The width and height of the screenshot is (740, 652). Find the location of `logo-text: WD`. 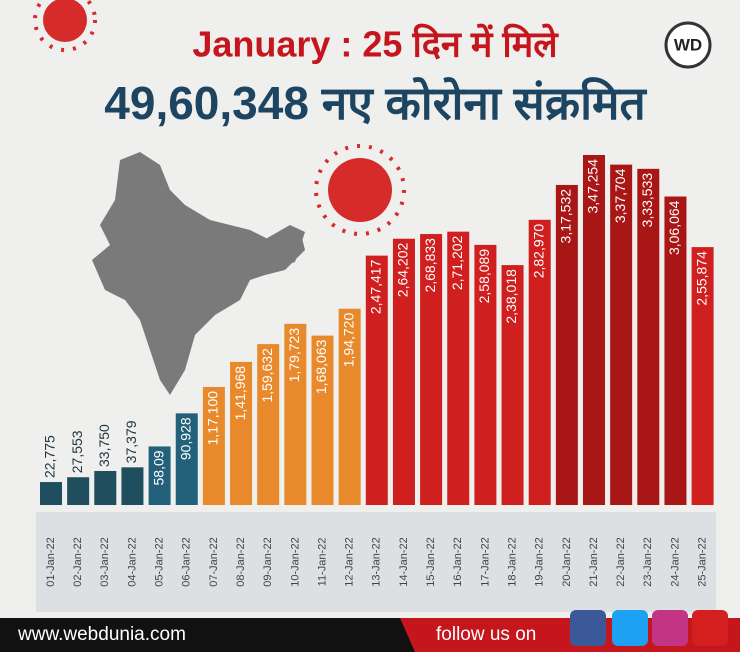

logo-text: WD is located at coordinates (688, 44).